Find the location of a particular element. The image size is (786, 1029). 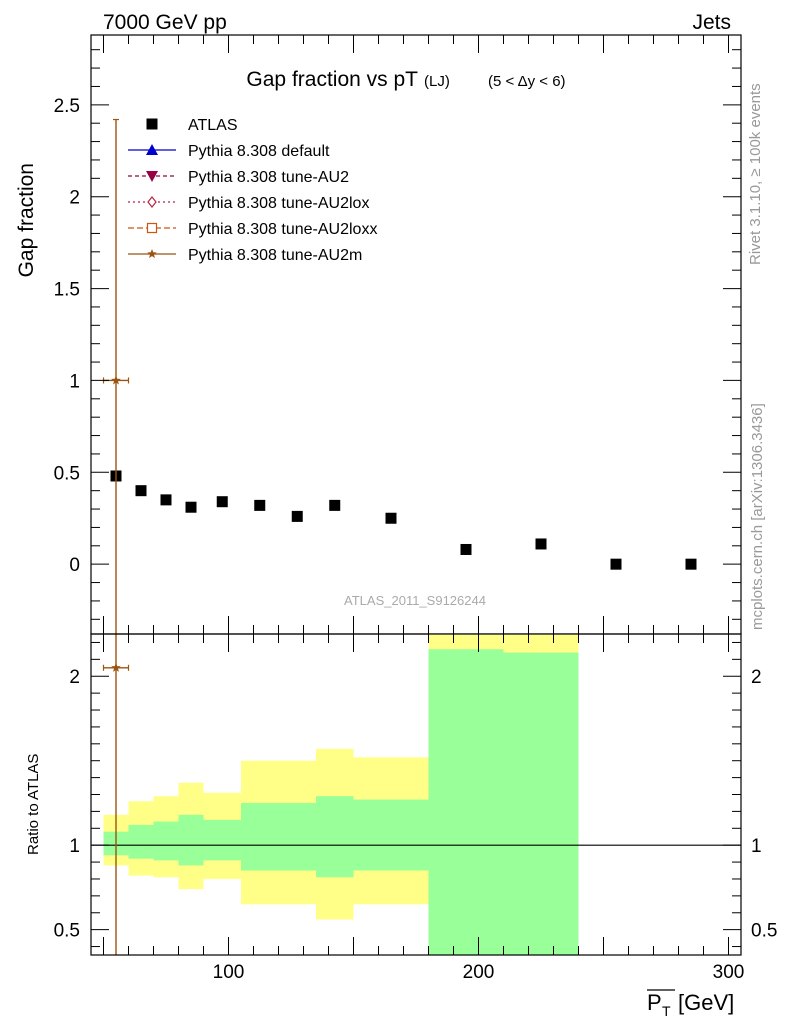

legend-item: Pythia 8.308 default is located at coordinates (229, 151).